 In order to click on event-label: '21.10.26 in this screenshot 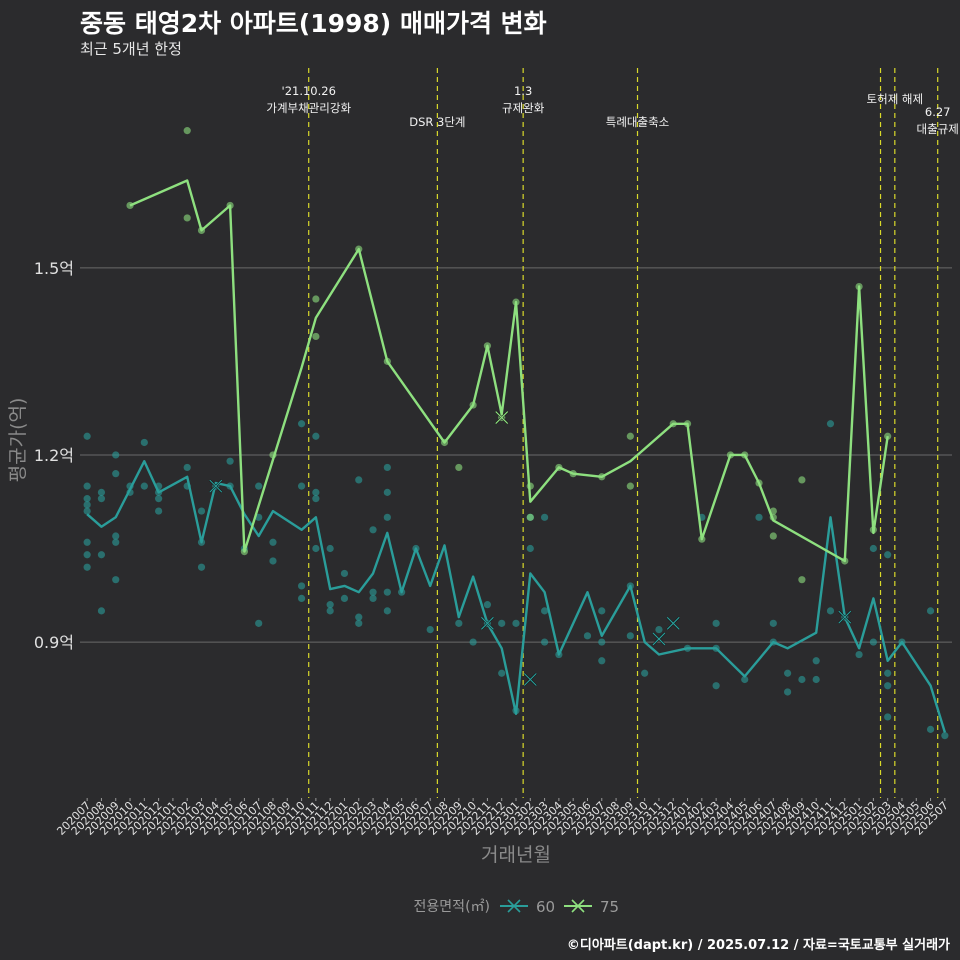, I will do `click(309, 91)`.